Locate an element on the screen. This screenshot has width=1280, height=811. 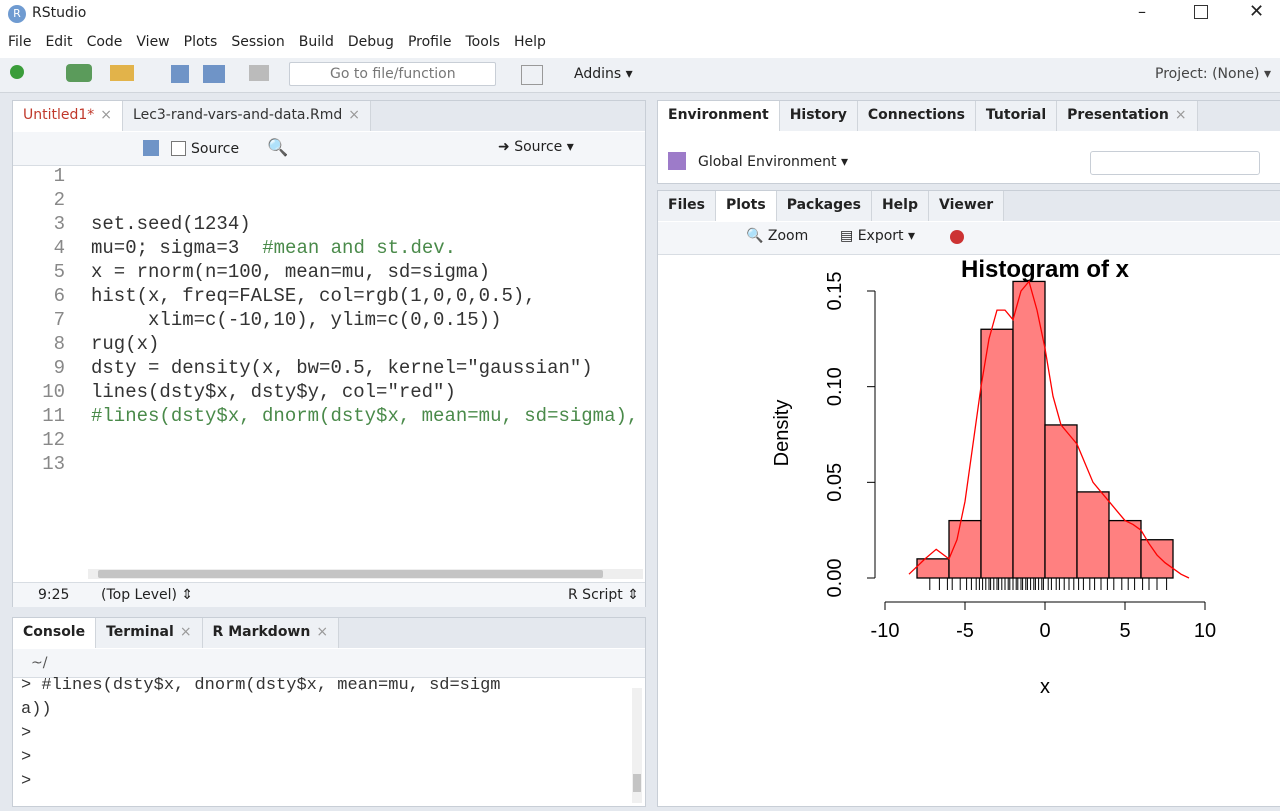
save-button is located at coordinates (180, 74).